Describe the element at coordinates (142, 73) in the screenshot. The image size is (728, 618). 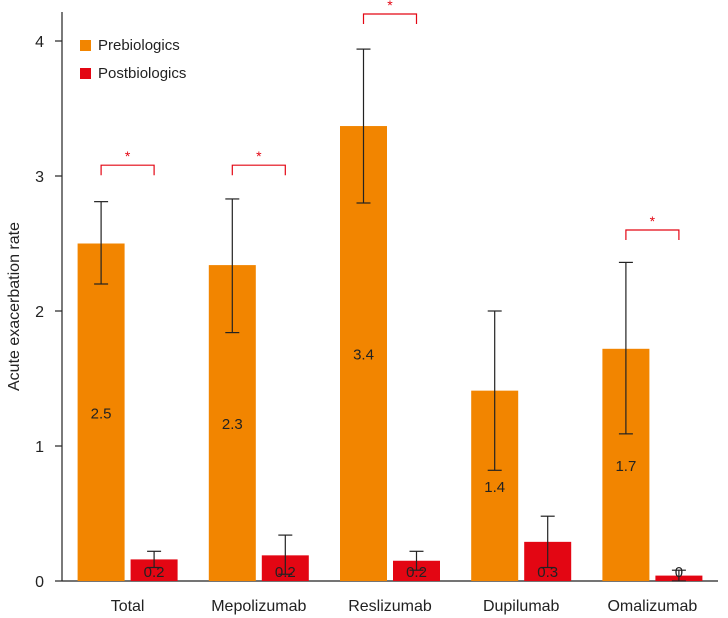
I see `legend-entry-label: Postbiologics` at that location.